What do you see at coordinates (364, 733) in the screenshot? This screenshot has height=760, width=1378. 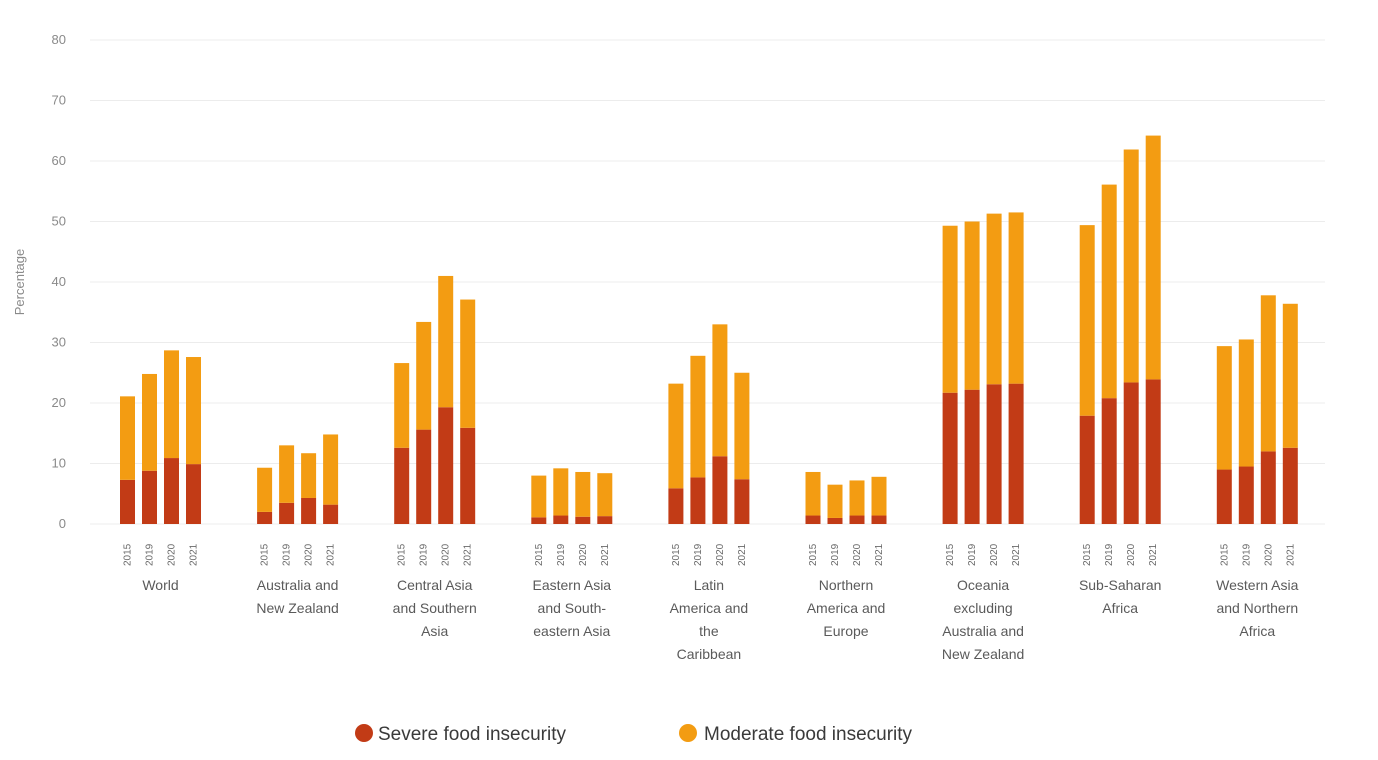 I see `legend-marker-severe` at bounding box center [364, 733].